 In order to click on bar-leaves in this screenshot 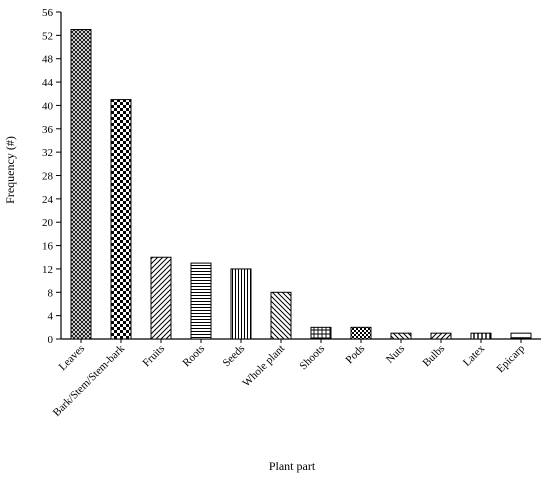, I will do `click(81, 184)`.